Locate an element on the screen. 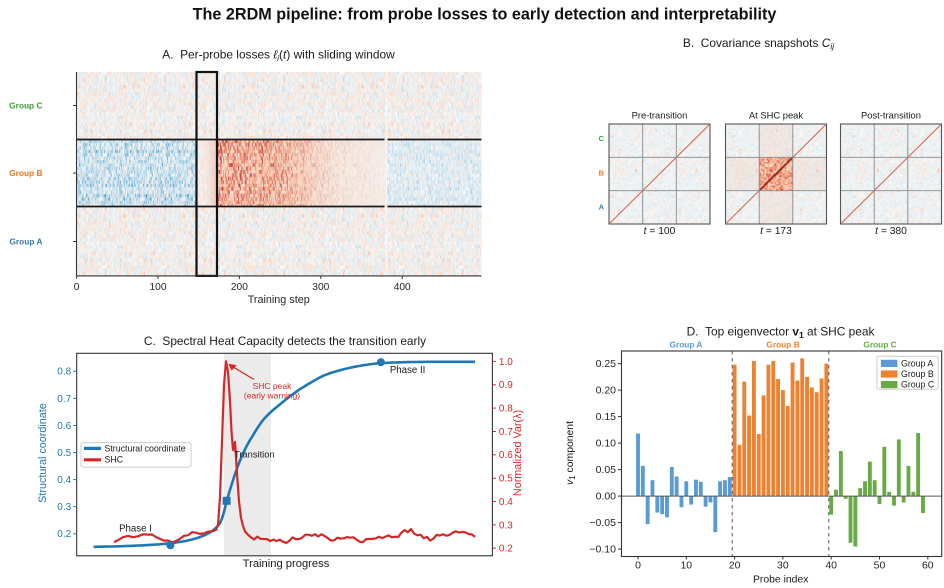 The height and width of the screenshot is (588, 944). svg-text: 400 is located at coordinates (402, 287).